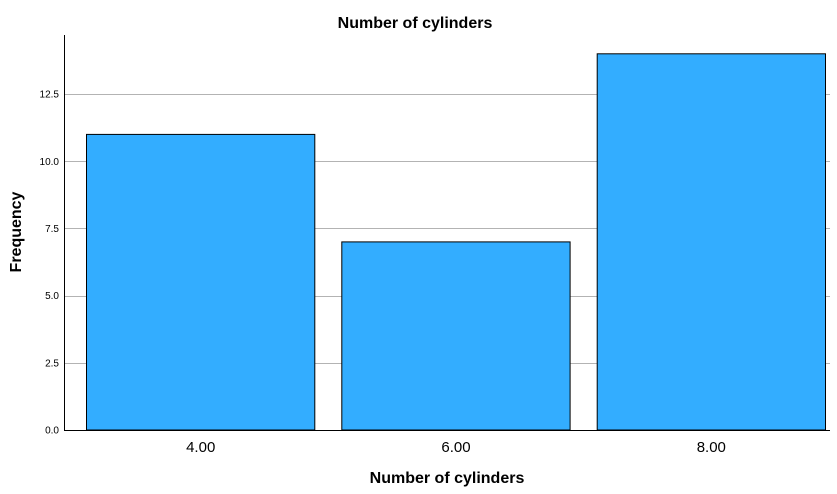 The height and width of the screenshot is (494, 837). I want to click on y-tick-label: 12.5, so click(50, 95).